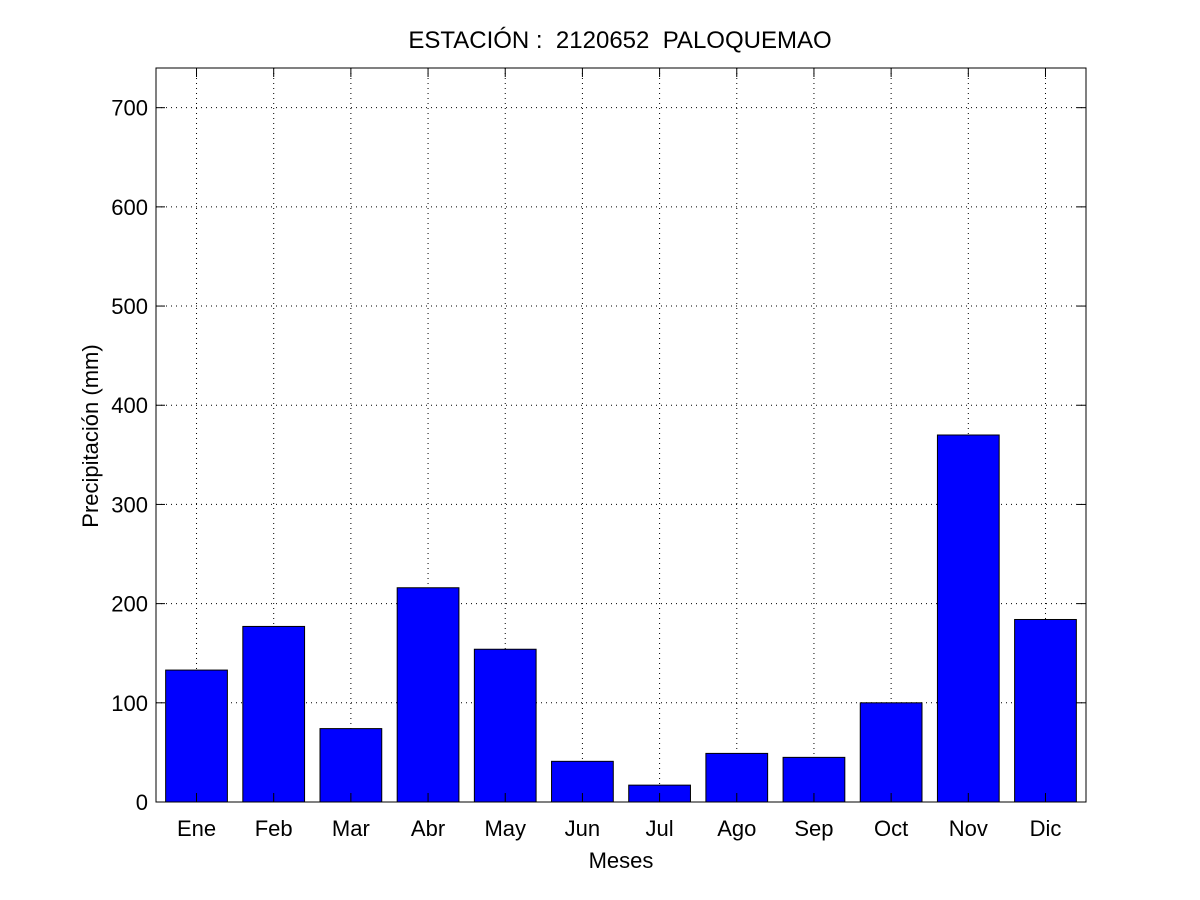  I want to click on y-tick-label: 300, so click(129, 504).